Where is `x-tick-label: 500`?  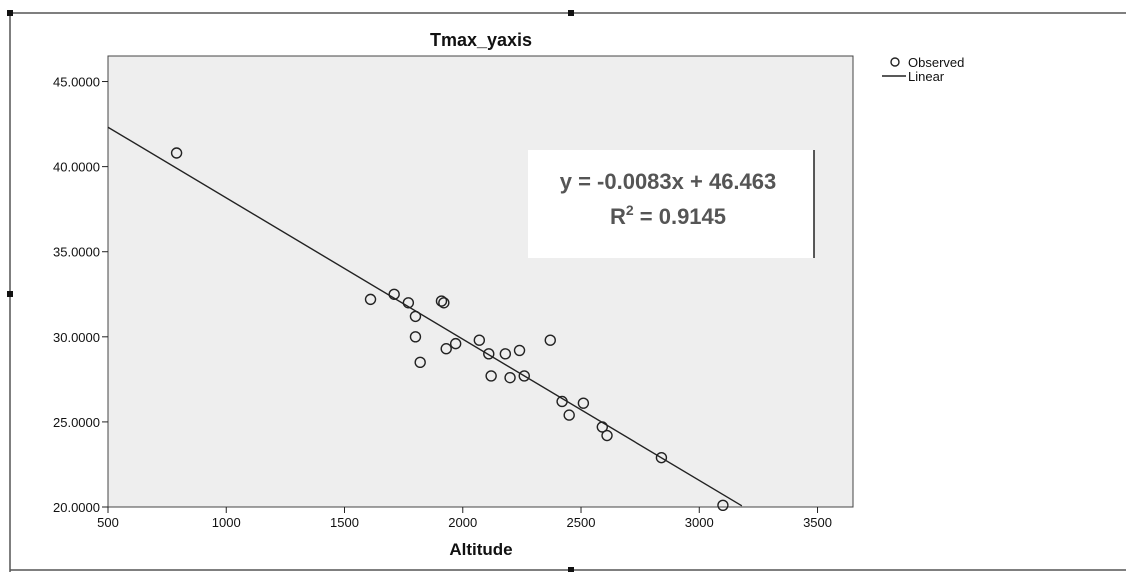 x-tick-label: 500 is located at coordinates (108, 522).